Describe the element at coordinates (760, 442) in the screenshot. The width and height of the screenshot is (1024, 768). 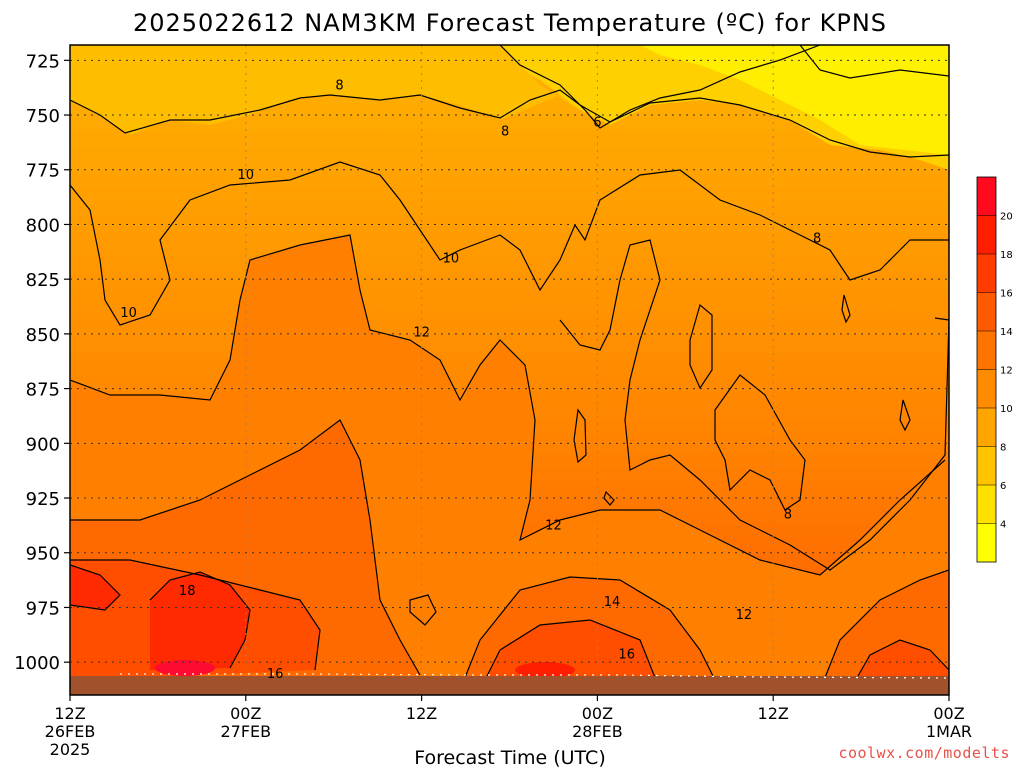
I see `contour-8c-island` at that location.